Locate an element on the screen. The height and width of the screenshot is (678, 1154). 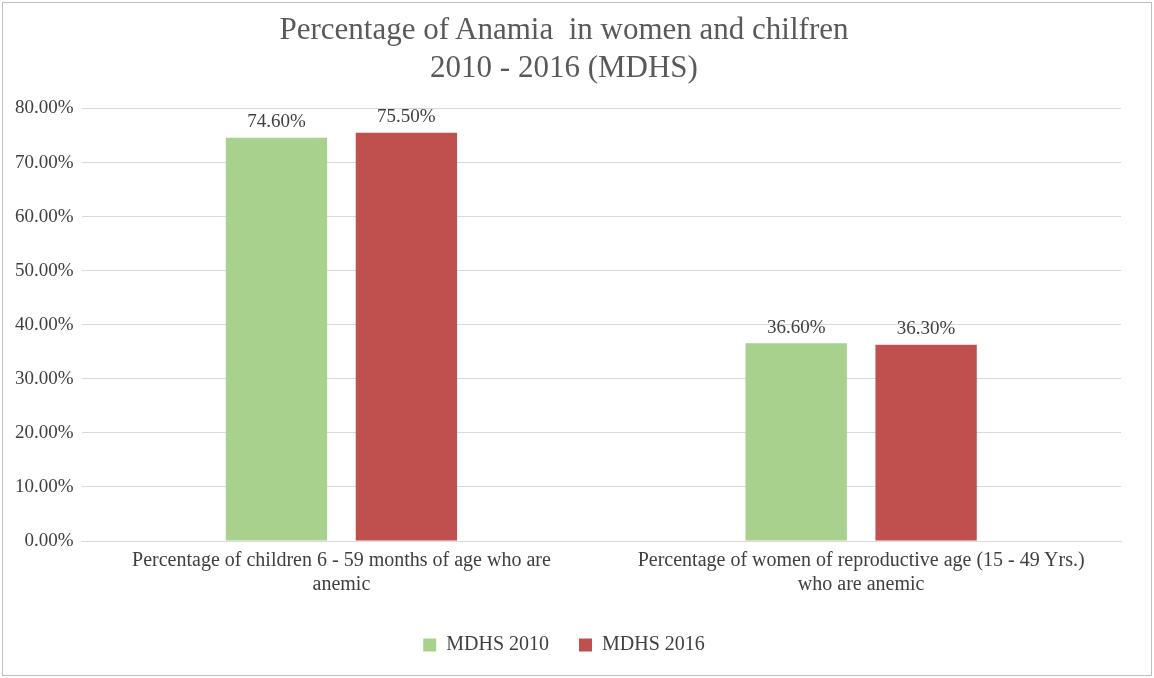
y-tick-label: 0.00% is located at coordinates (49, 539).